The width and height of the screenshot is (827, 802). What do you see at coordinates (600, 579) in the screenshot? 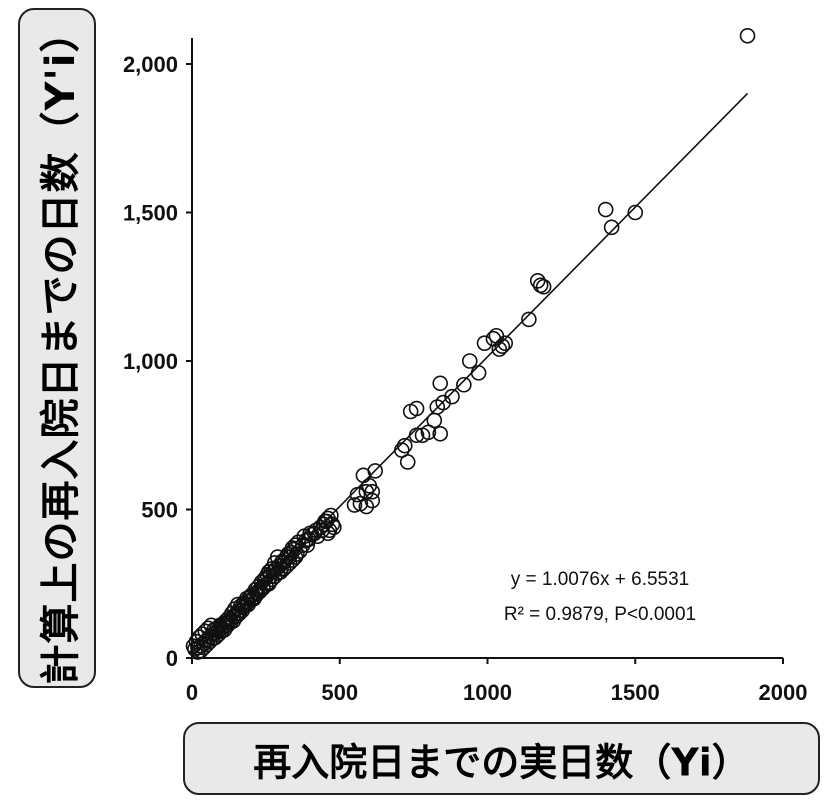
I see `equation-label: y = 1.0076x + 6.5531` at bounding box center [600, 579].